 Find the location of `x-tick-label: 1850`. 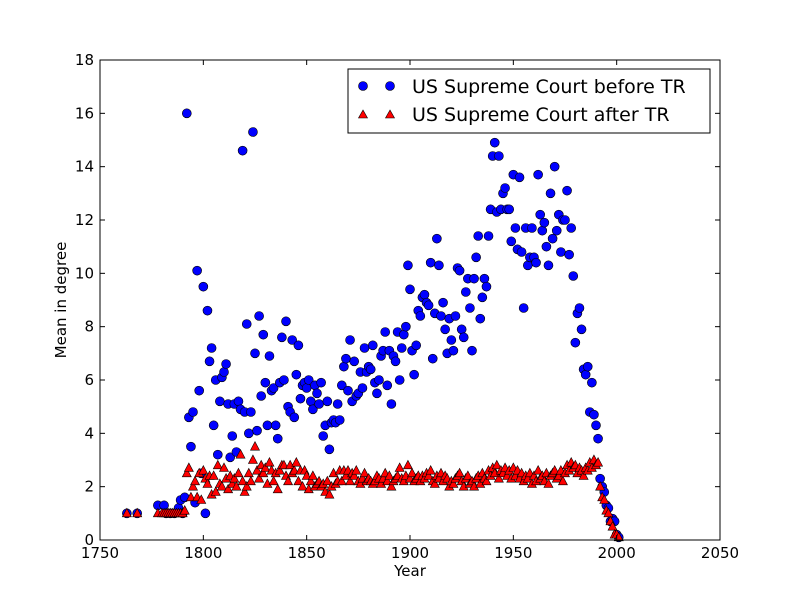

x-tick-label: 1850 is located at coordinates (307, 553).